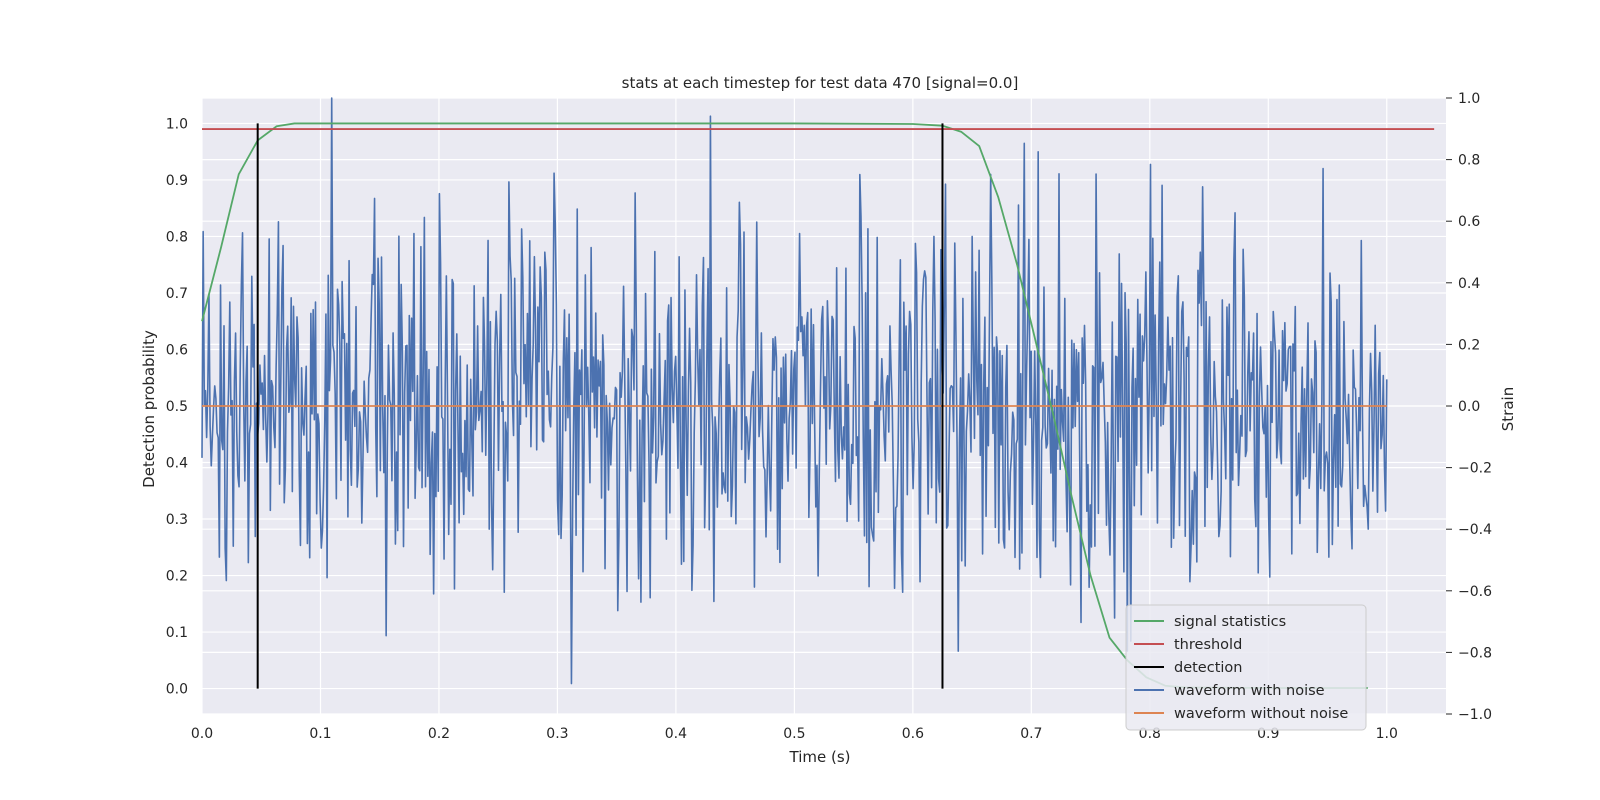 The image size is (1600, 800). Describe the element at coordinates (1031, 734) in the screenshot. I see `x-tick-label: 0.7` at that location.